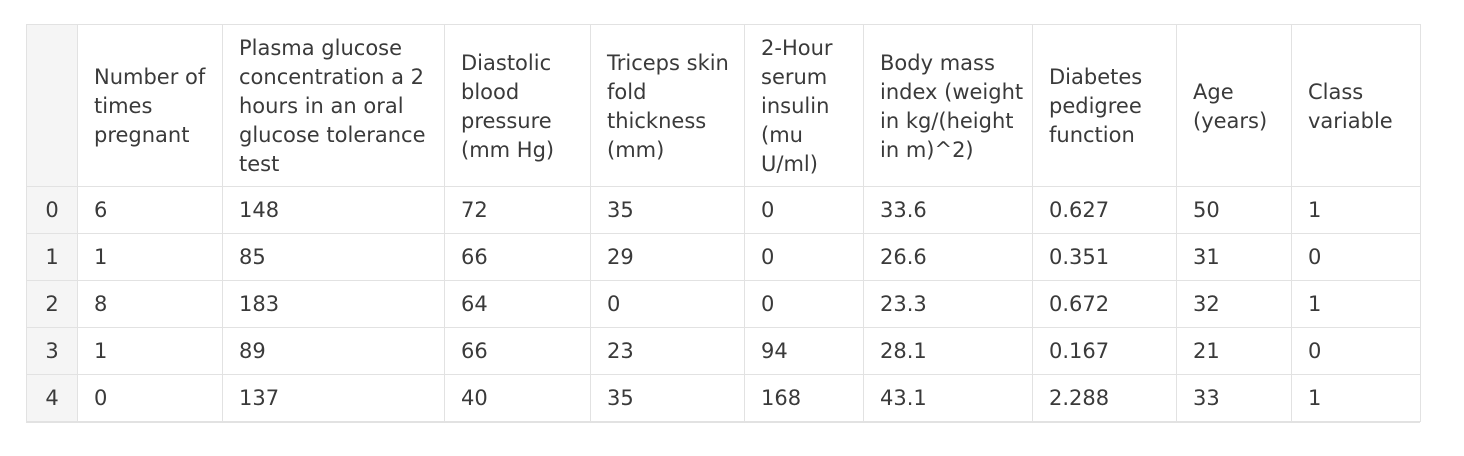  I want to click on table-row: 2 8 183 64 0 0 23.3 0.672 32 1, so click(723, 304).